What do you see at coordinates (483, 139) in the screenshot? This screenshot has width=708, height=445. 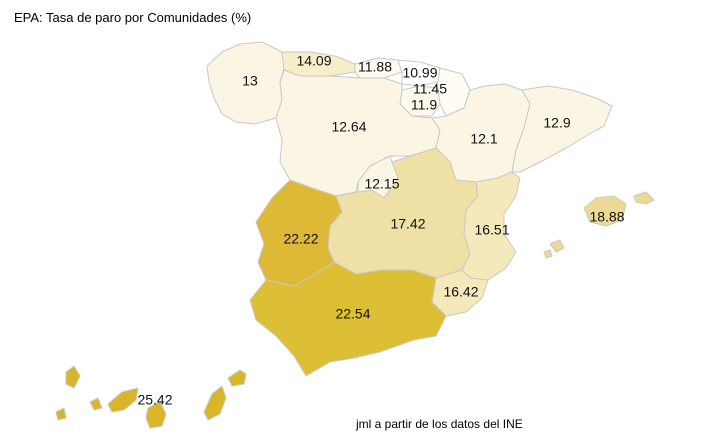 I see `label-aragon: 12.1` at bounding box center [483, 139].